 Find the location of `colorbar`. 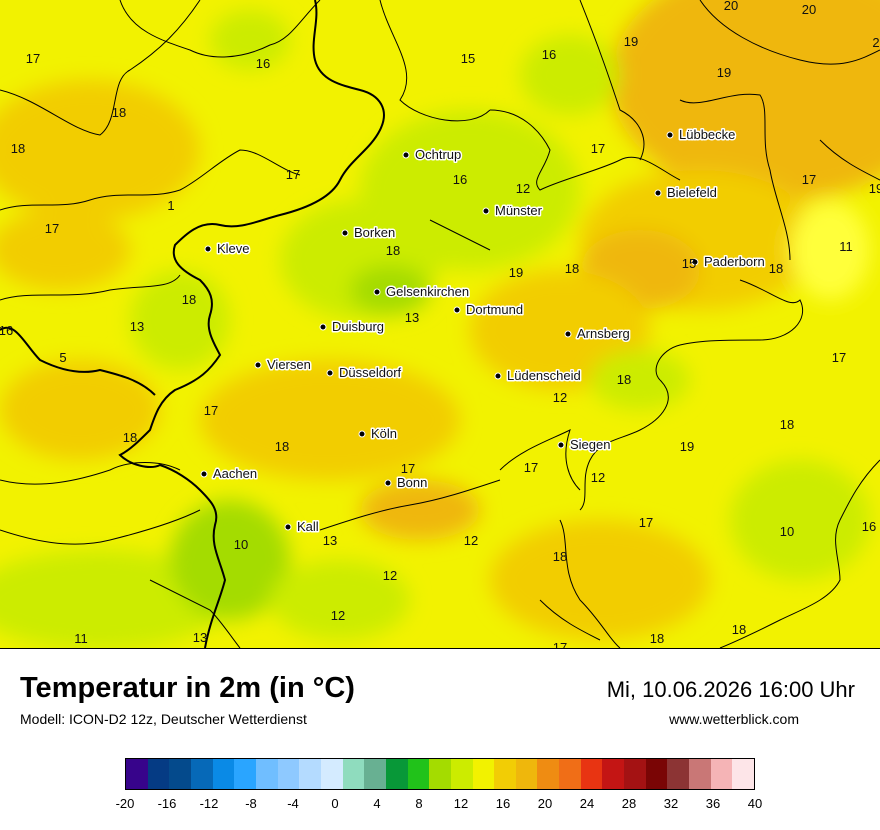

colorbar is located at coordinates (440, 774).